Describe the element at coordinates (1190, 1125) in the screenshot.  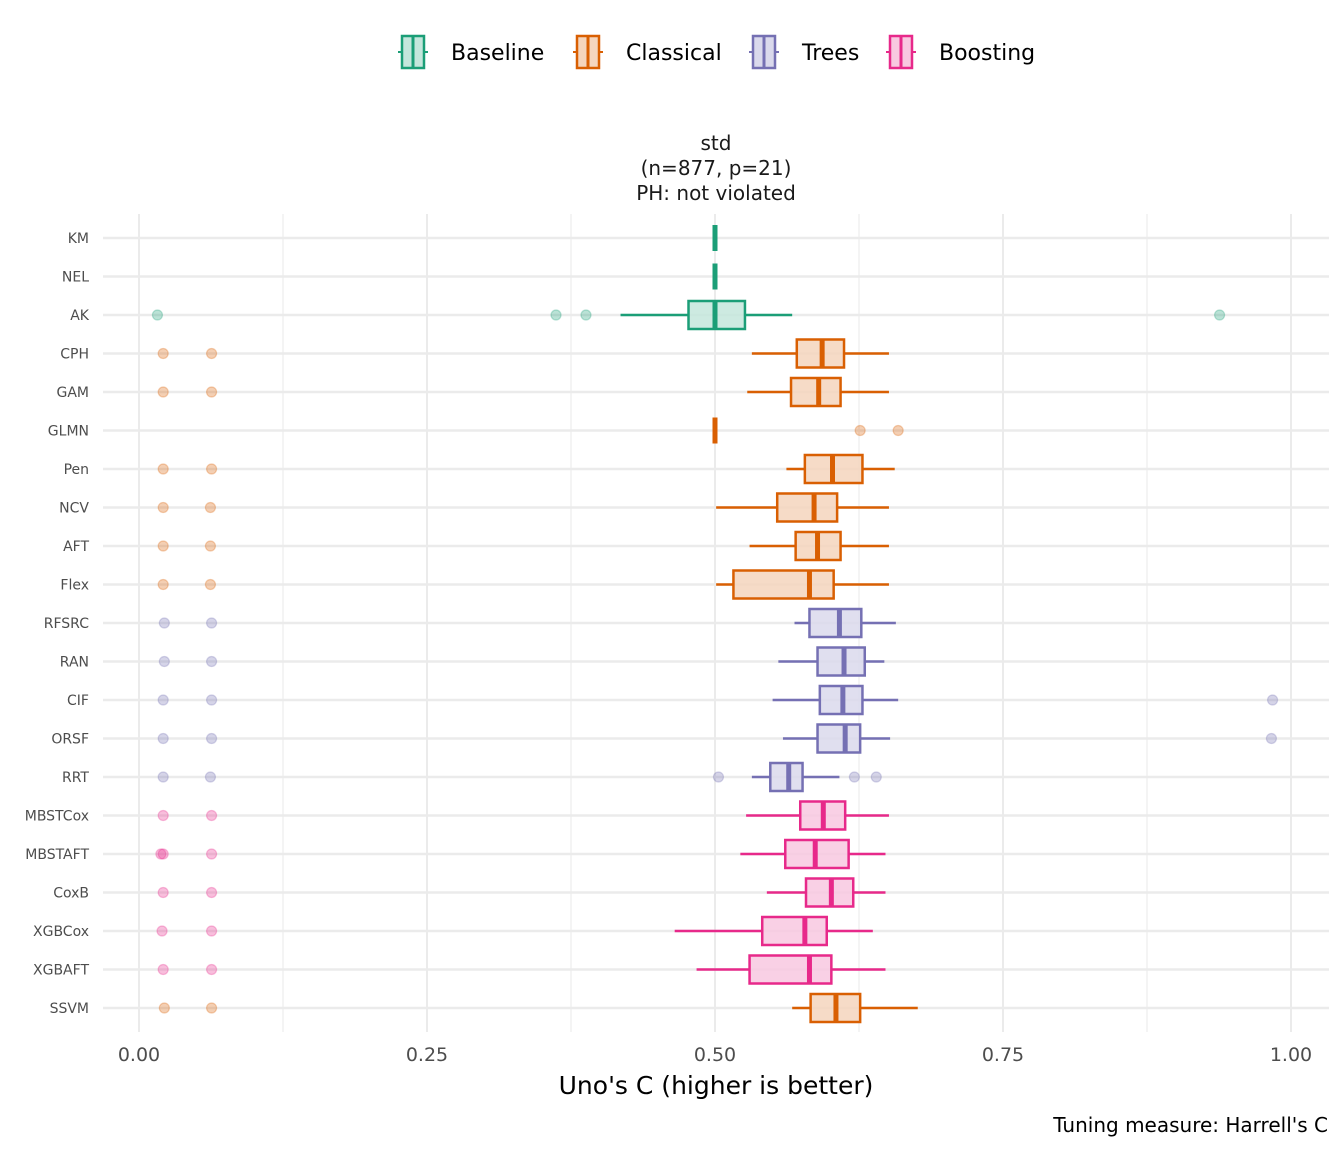
I see `caption: Tuning measure: Harrell's C` at that location.